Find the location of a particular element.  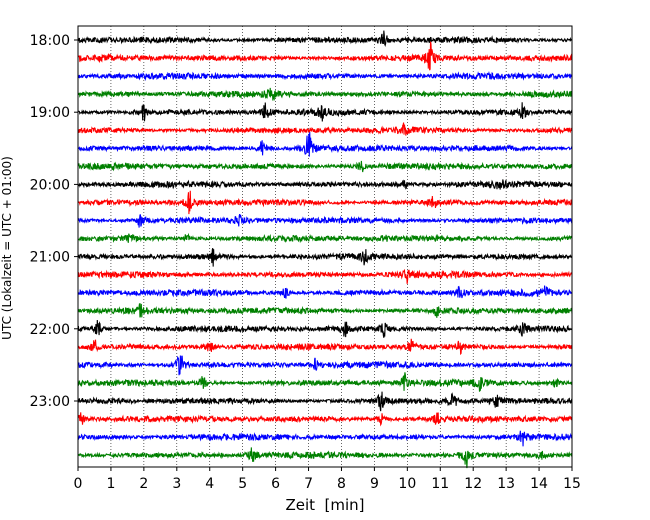

x-tick-label: 8 is located at coordinates (341, 484).